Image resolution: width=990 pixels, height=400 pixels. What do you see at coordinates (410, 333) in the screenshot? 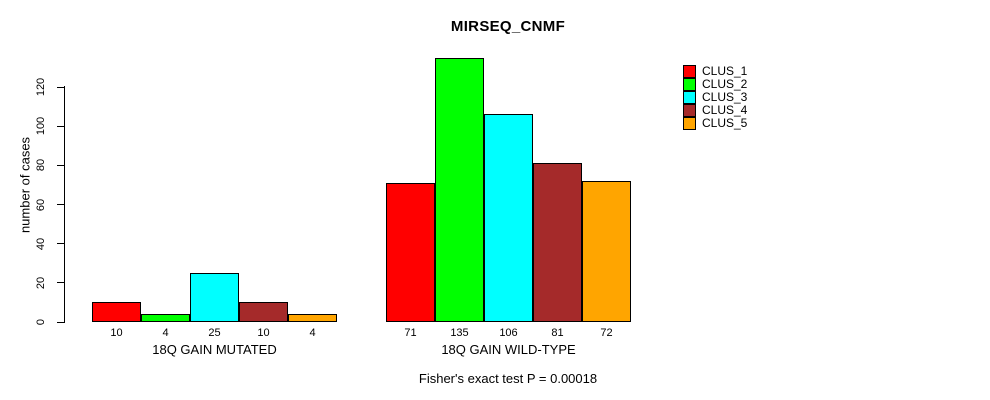
I see `bar-value-label: 71` at bounding box center [410, 333].